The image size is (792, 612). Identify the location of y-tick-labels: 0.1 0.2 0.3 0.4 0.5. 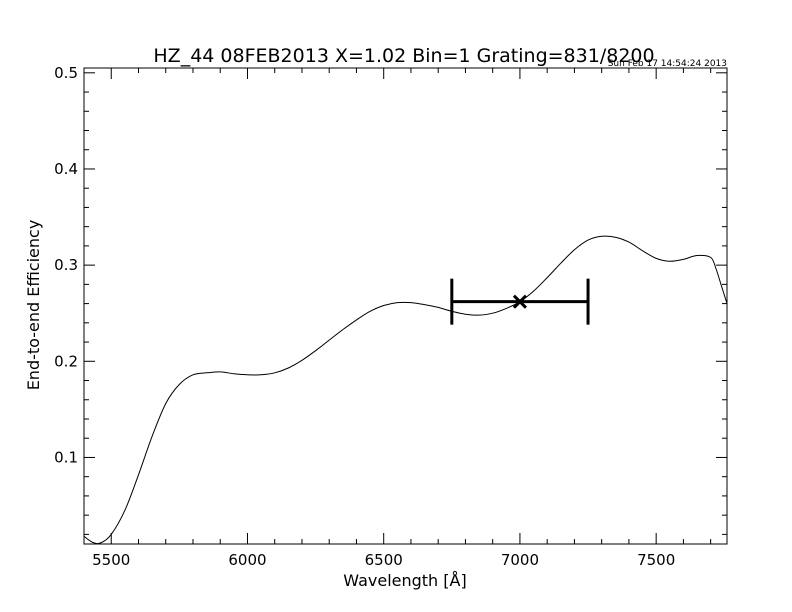
(66, 265).